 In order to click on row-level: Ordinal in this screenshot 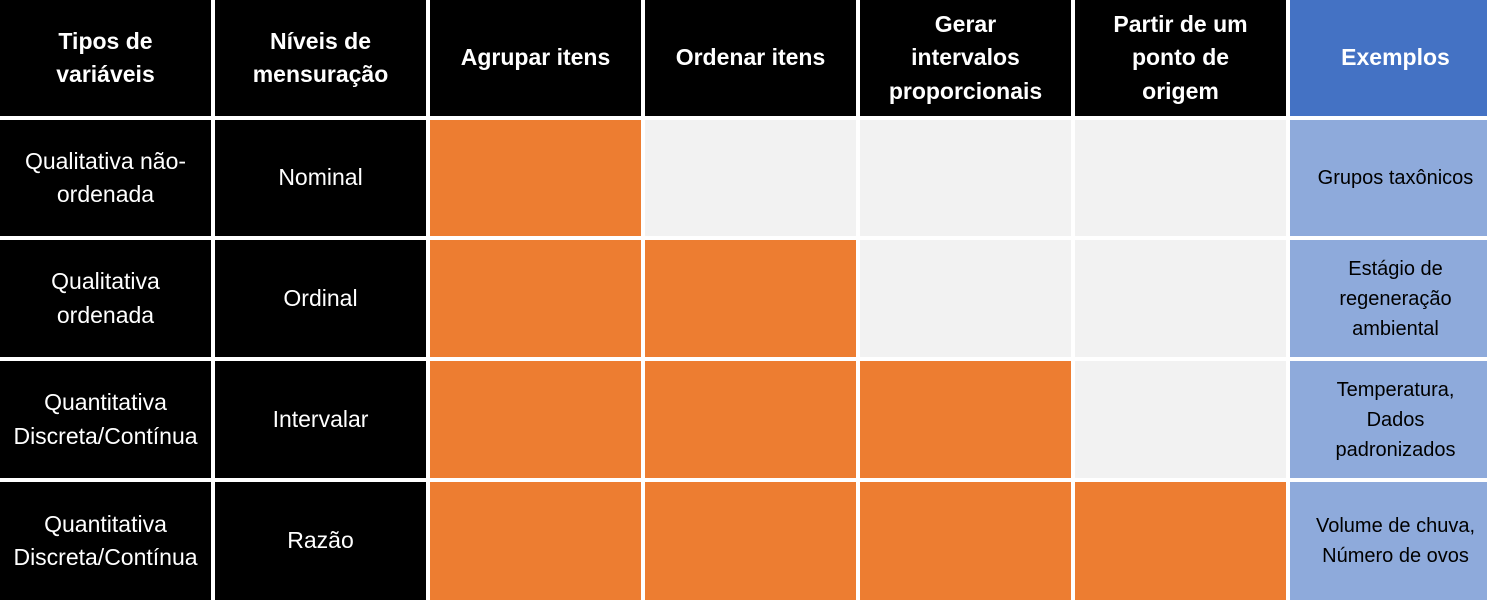, I will do `click(320, 298)`.